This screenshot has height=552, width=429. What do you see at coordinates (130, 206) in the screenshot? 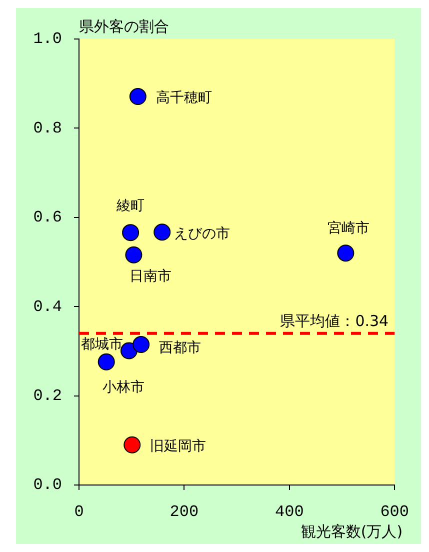
I see `annotation: 綾町` at bounding box center [130, 206].